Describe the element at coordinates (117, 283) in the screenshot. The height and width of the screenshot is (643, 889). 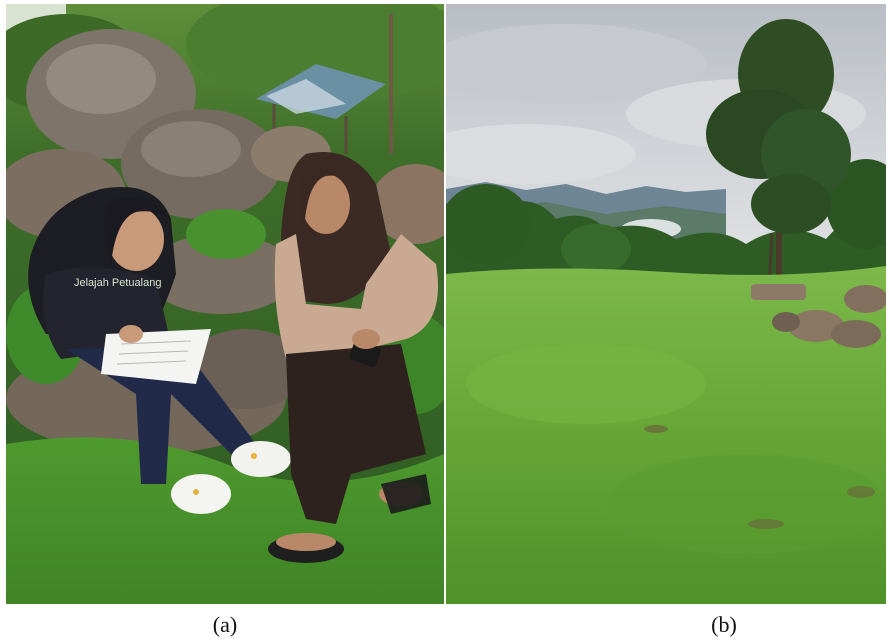
I see `shirt-text: Jelajah Petualang` at that location.